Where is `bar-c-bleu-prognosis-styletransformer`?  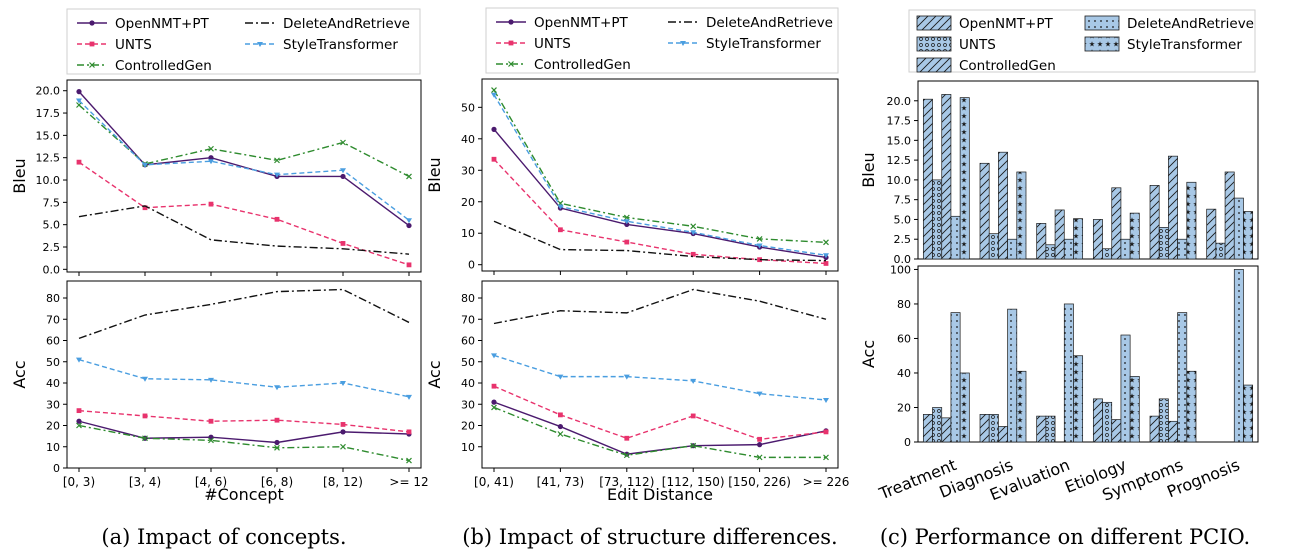
bar-c-bleu-prognosis-styletransformer is located at coordinates (1248, 235).